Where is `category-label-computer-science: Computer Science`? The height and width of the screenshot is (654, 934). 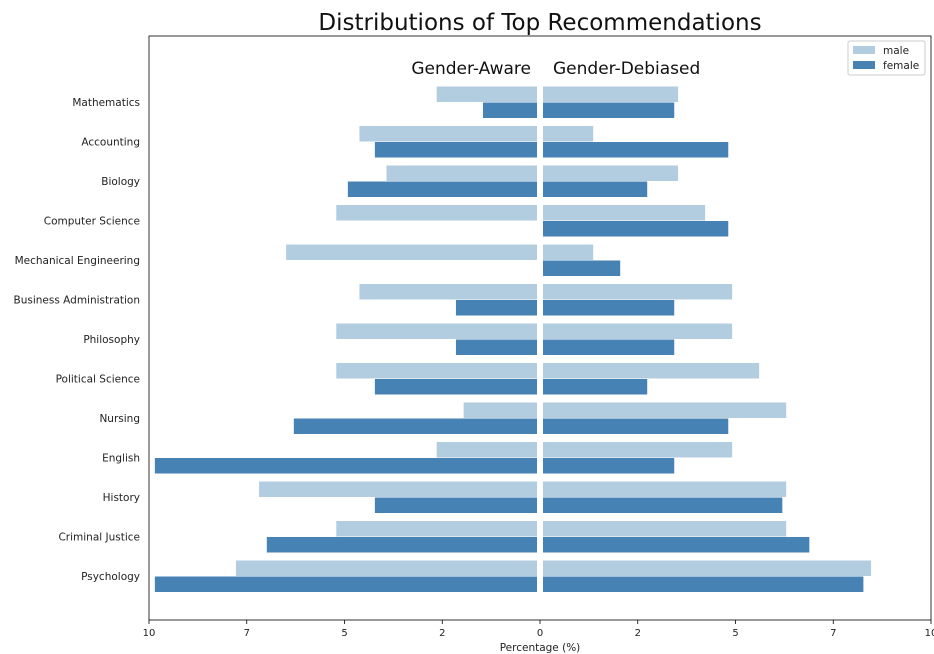
category-label-computer-science: Computer Science is located at coordinates (92, 222).